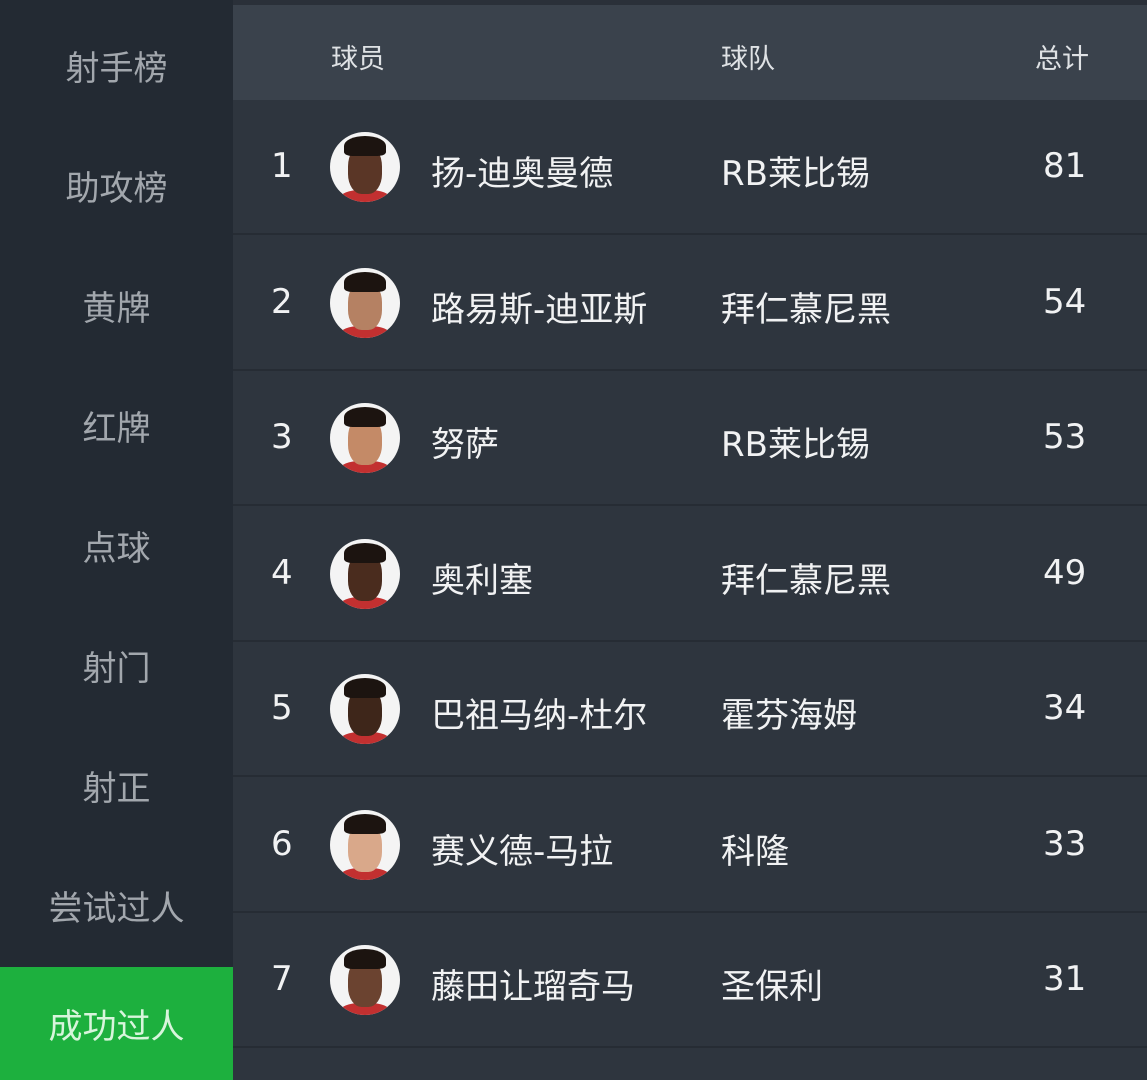 This screenshot has height=1080, width=1147. What do you see at coordinates (465, 445) in the screenshot?
I see `player-name: 努萨` at bounding box center [465, 445].